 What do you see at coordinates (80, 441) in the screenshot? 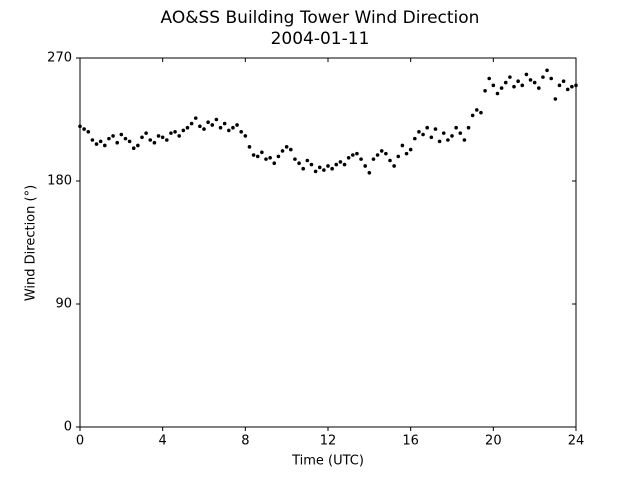
I see `x-tick-label: 0` at bounding box center [80, 441].